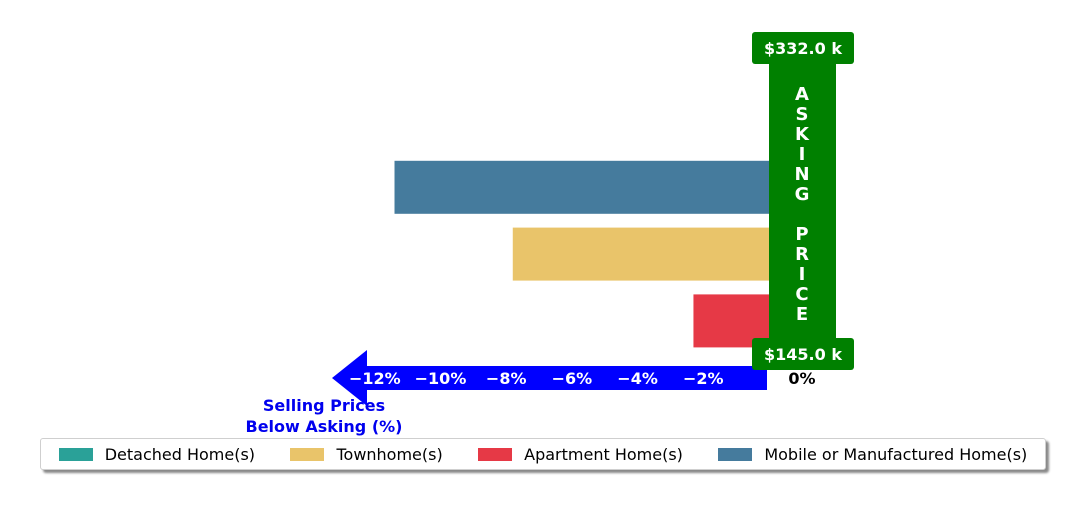 Image resolution: width=1084 pixels, height=509 pixels. Describe the element at coordinates (581, 187) in the screenshot. I see `bar-mobile-or-manufactured-home-s` at that location.